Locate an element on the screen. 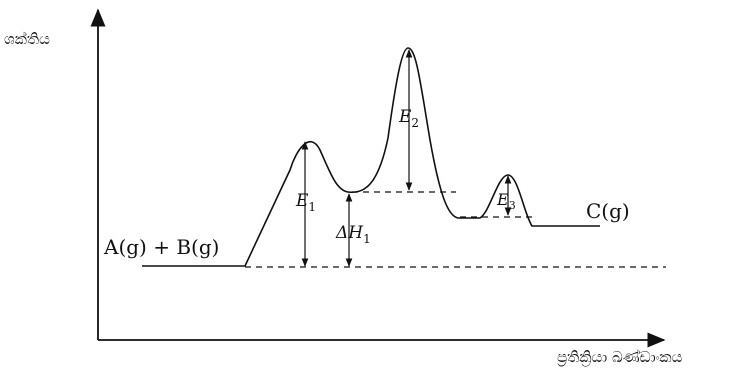  e1-label: E1 is located at coordinates (305, 202).